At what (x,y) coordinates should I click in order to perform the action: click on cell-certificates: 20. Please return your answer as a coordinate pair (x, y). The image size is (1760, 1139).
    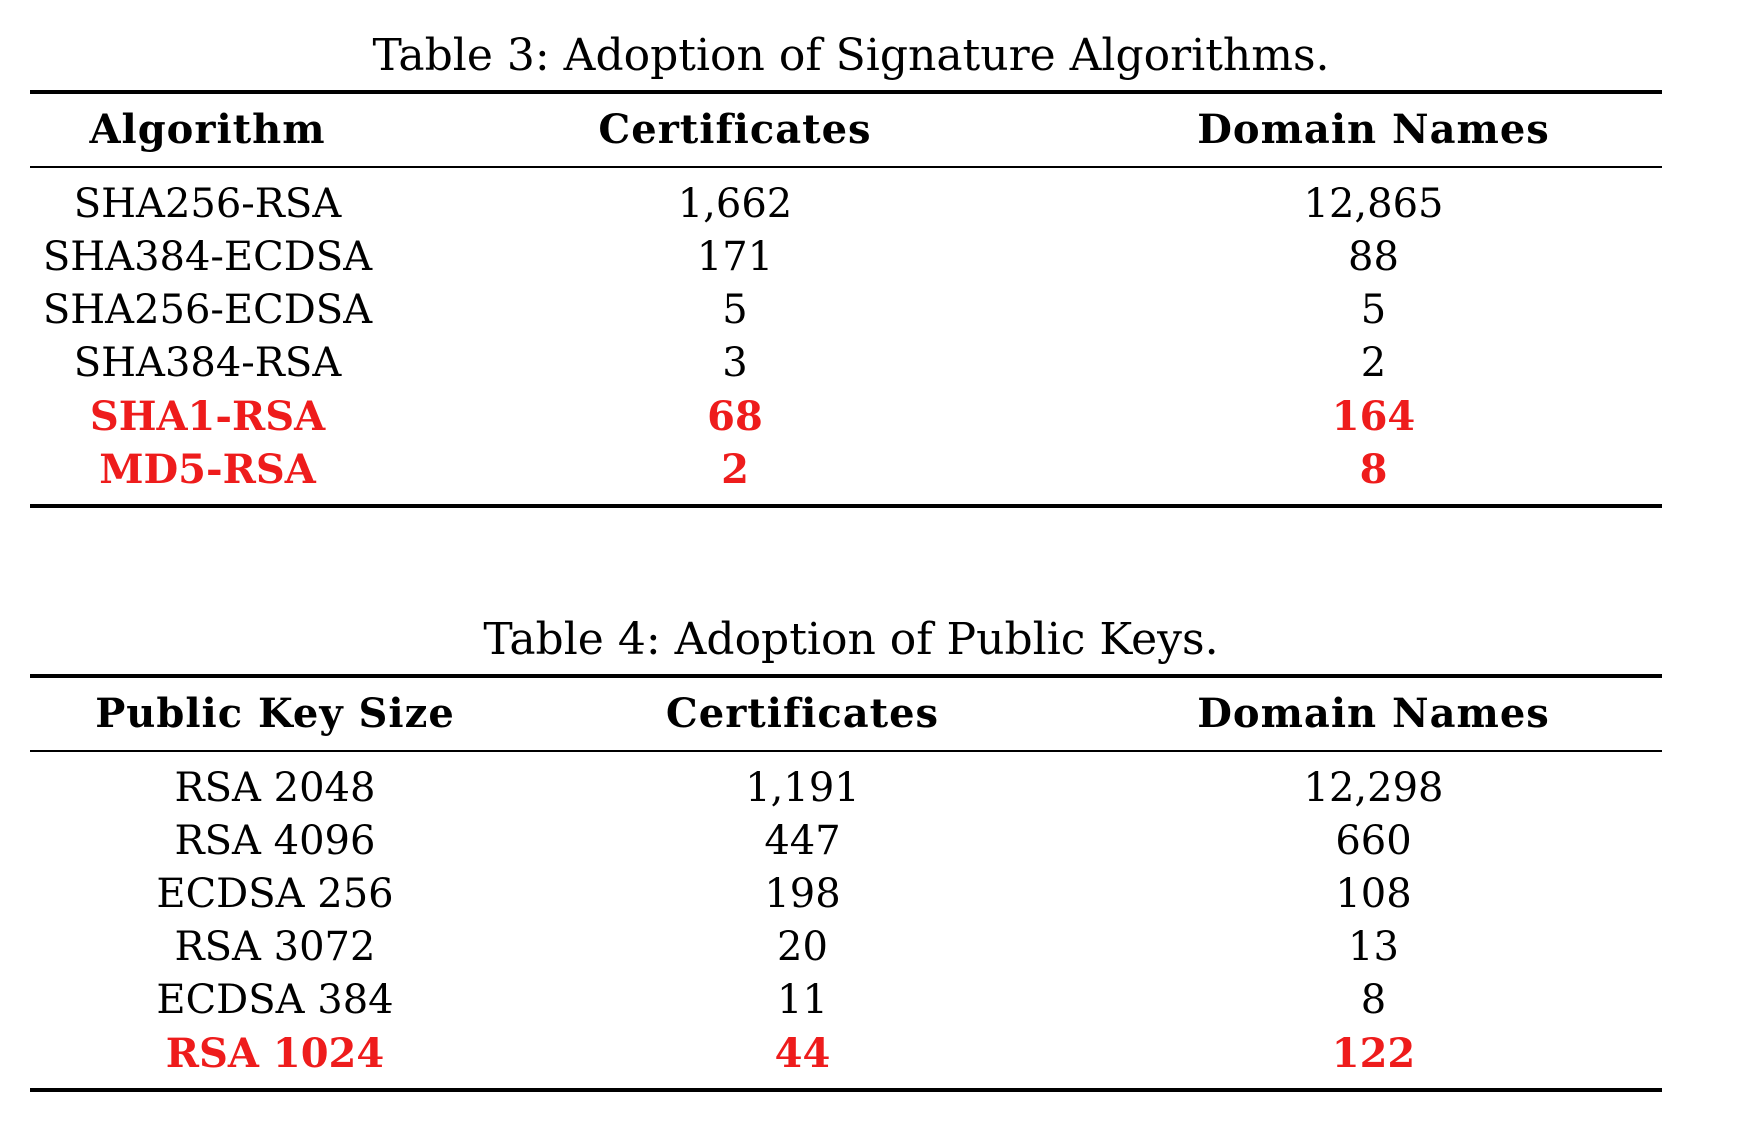
    Looking at the image, I should click on (802, 947).